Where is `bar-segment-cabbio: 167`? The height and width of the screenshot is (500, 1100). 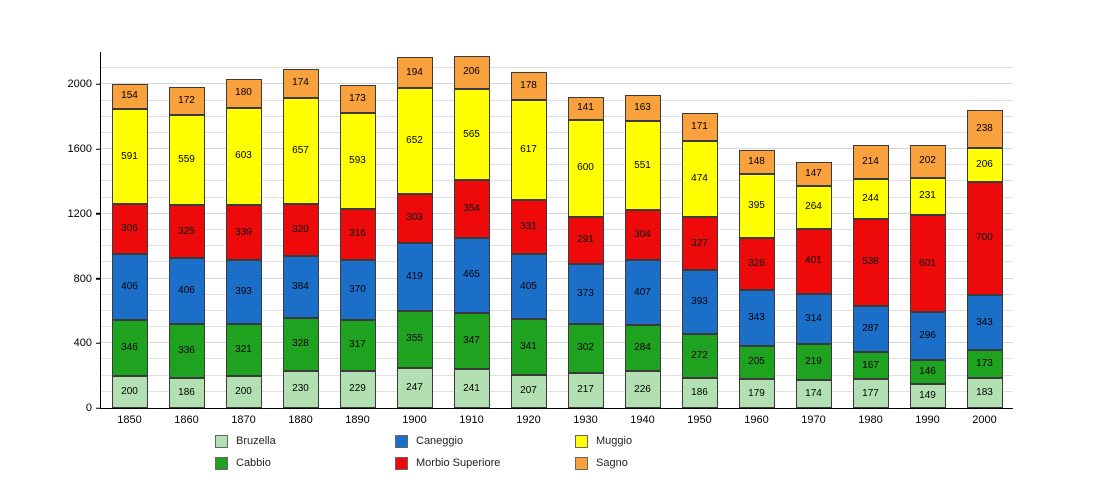
bar-segment-cabbio: 167 is located at coordinates (870, 366).